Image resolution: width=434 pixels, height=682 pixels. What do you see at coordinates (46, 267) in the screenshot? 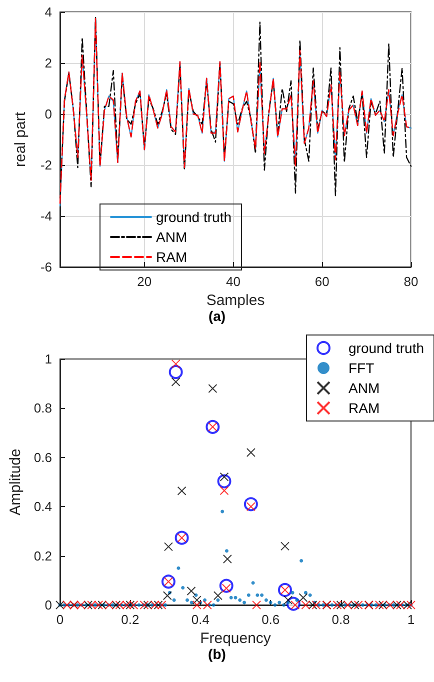
I see `y-tick-label: -6` at bounding box center [46, 267].